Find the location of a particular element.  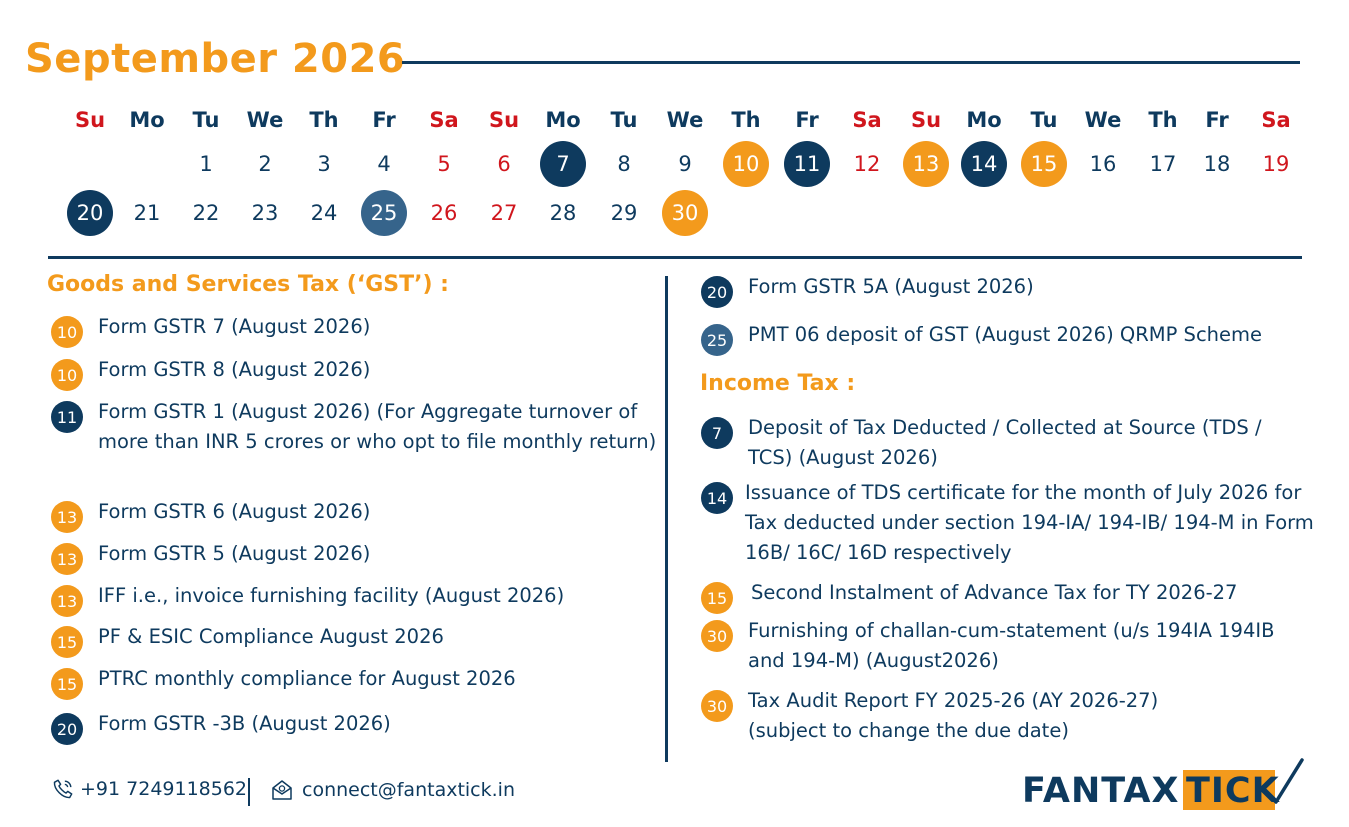

gst-item: 13 Form GSTR 5 (August 2026) is located at coordinates (357, 558).